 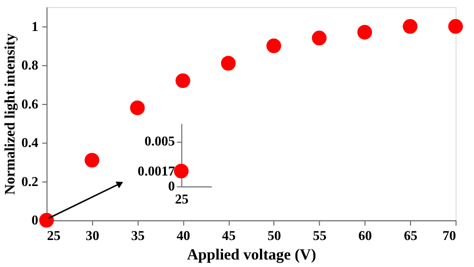 What do you see at coordinates (157, 170) in the screenshot?
I see `y-tick-label: 0.0017` at bounding box center [157, 170].